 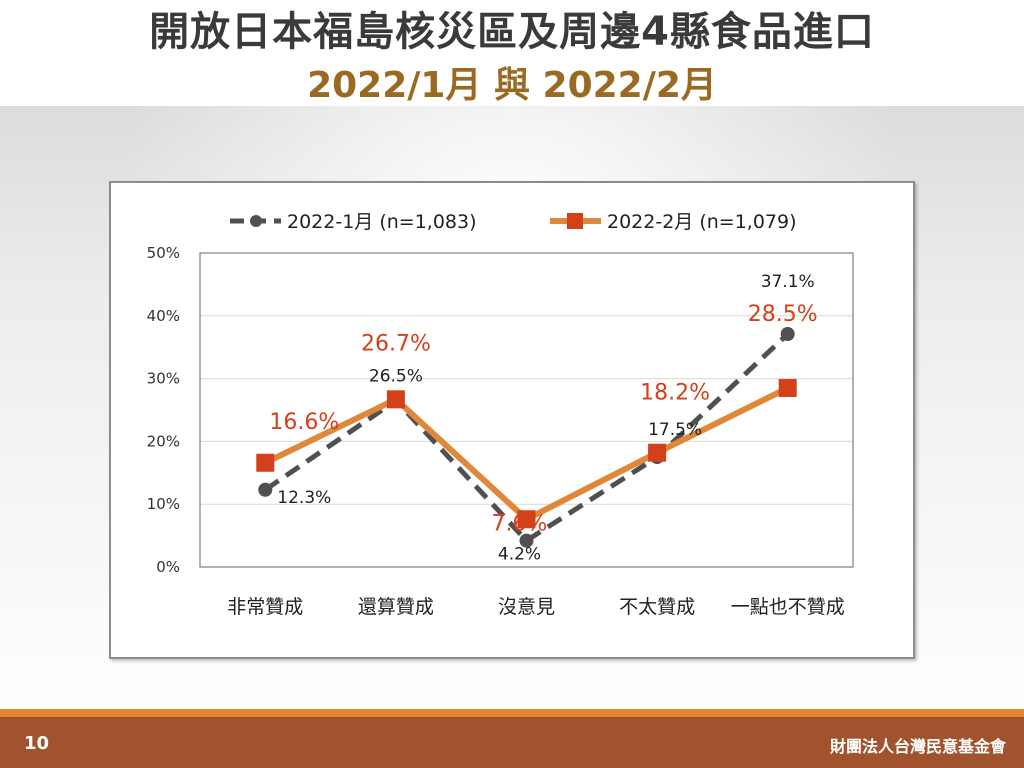 I want to click on page-subtitle: 2022/1月 與 2022/2月, so click(x=512, y=85).